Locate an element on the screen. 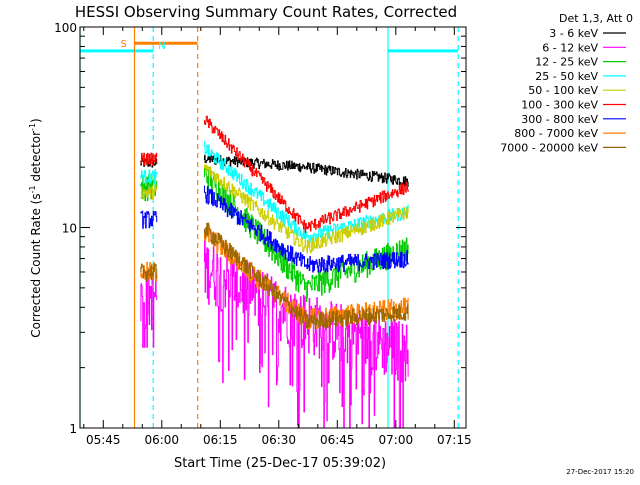  x-axis-label: Start Time (25-Dec-17 05:39:02) is located at coordinates (280, 463).